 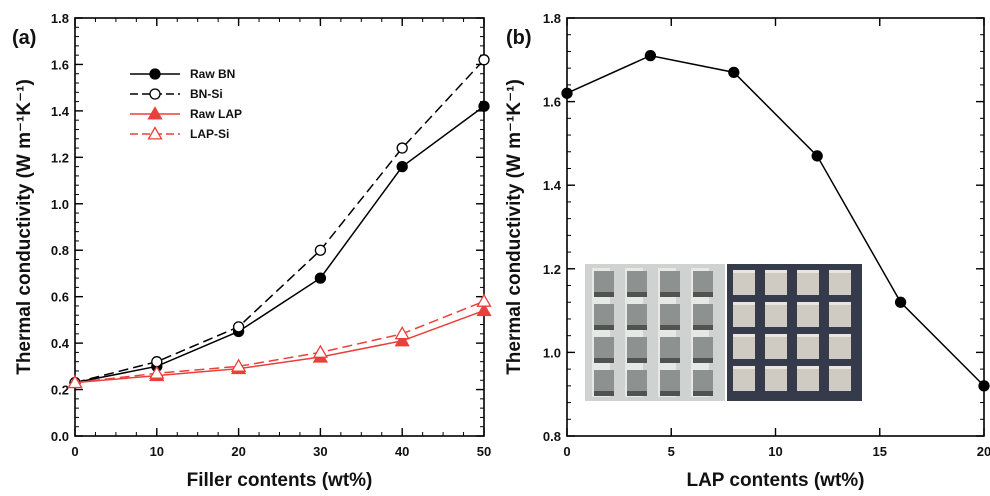 I want to click on y-tick-label: 0.2, so click(x=60, y=390).